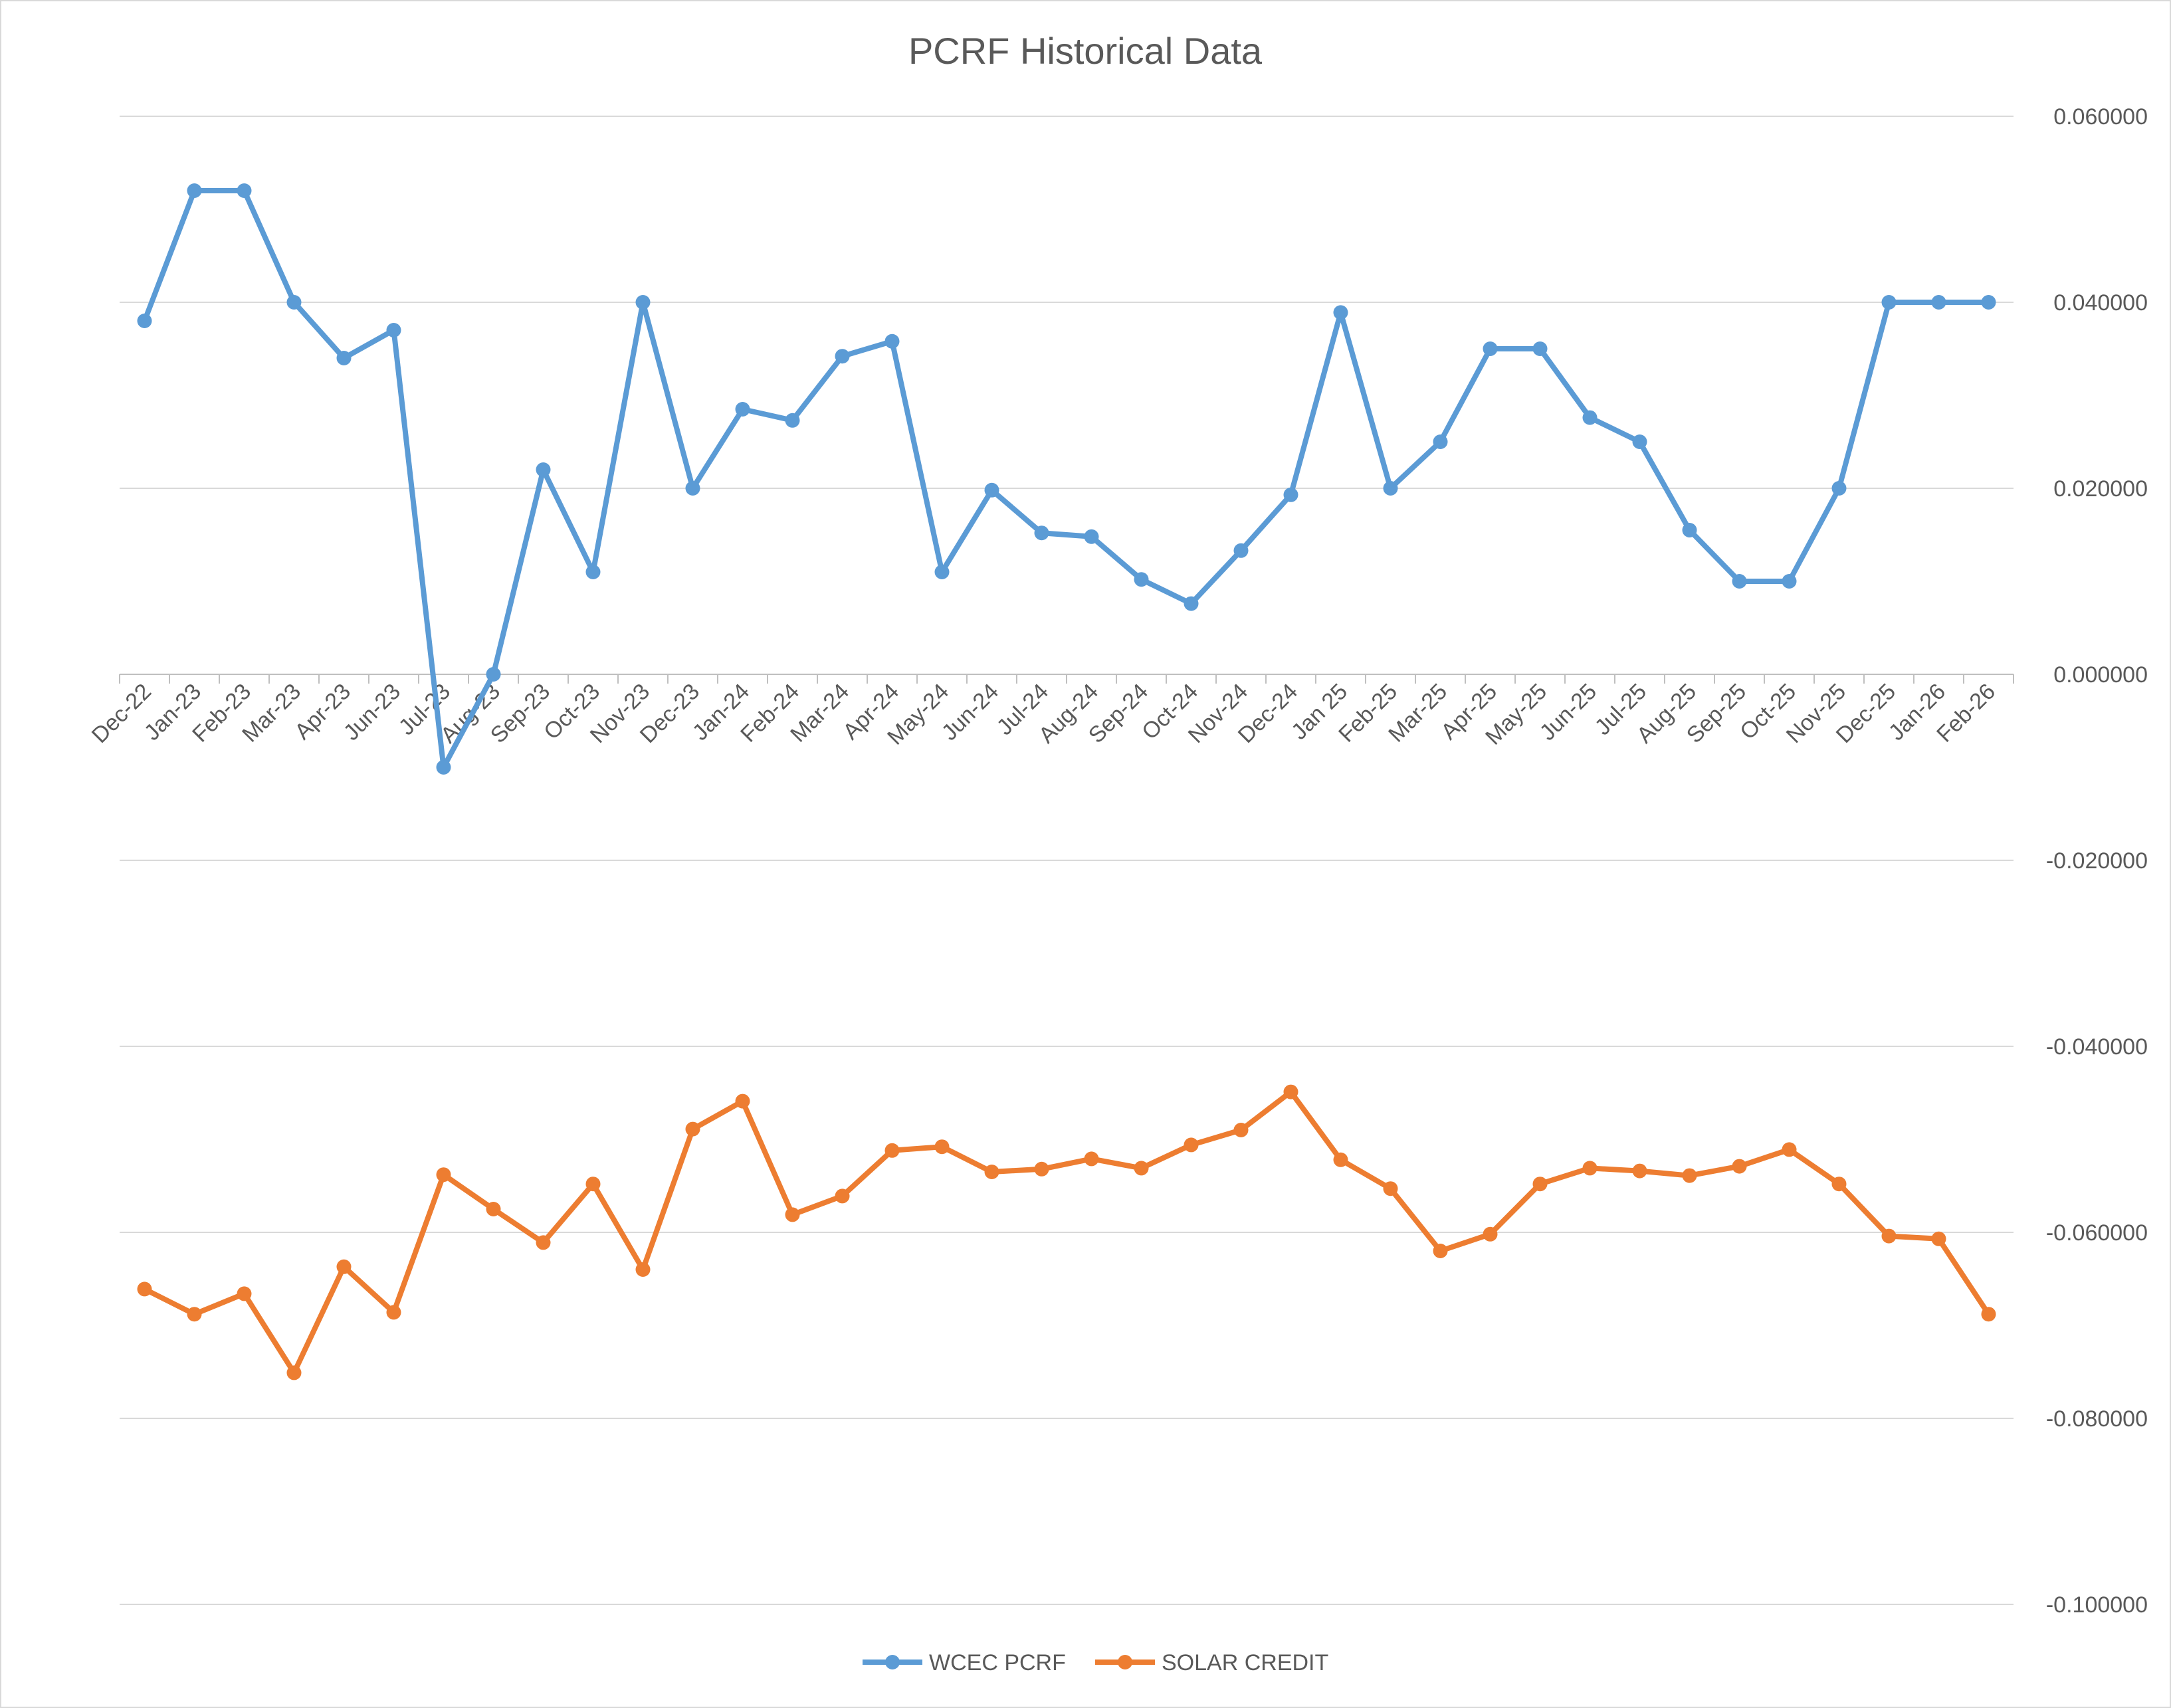  Describe the element at coordinates (1568, 712) in the screenshot. I see `x-tick-label: Jun-25` at that location.